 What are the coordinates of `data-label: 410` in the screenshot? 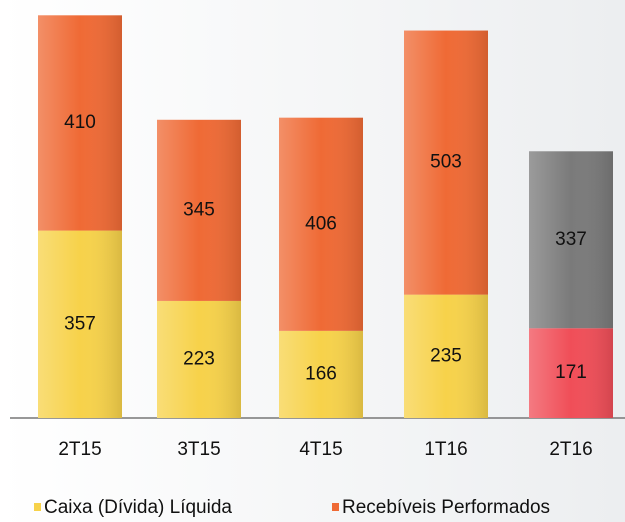 It's located at (80, 122).